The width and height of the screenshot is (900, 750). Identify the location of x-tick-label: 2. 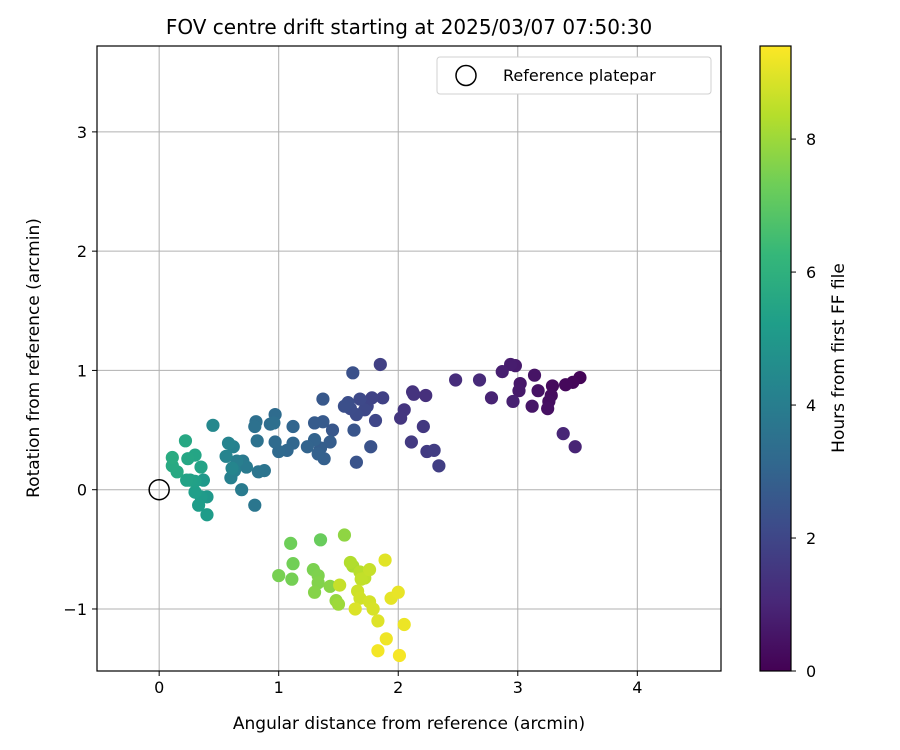
(398, 687).